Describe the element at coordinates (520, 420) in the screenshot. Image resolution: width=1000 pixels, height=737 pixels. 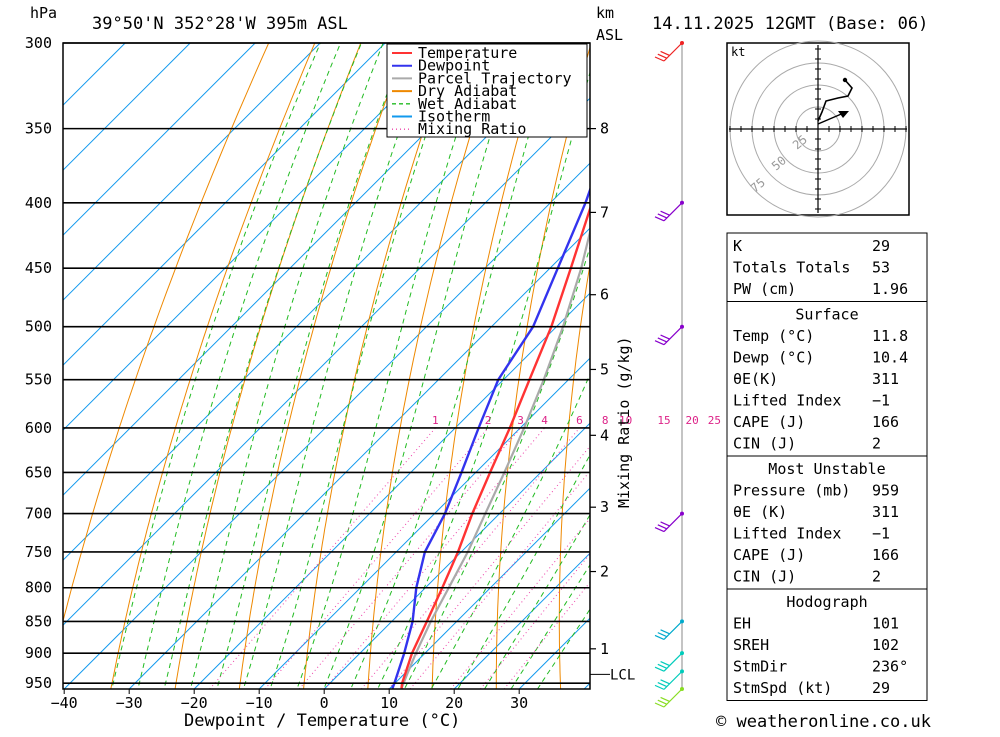
I see `mixing-ratio-label: 3` at that location.